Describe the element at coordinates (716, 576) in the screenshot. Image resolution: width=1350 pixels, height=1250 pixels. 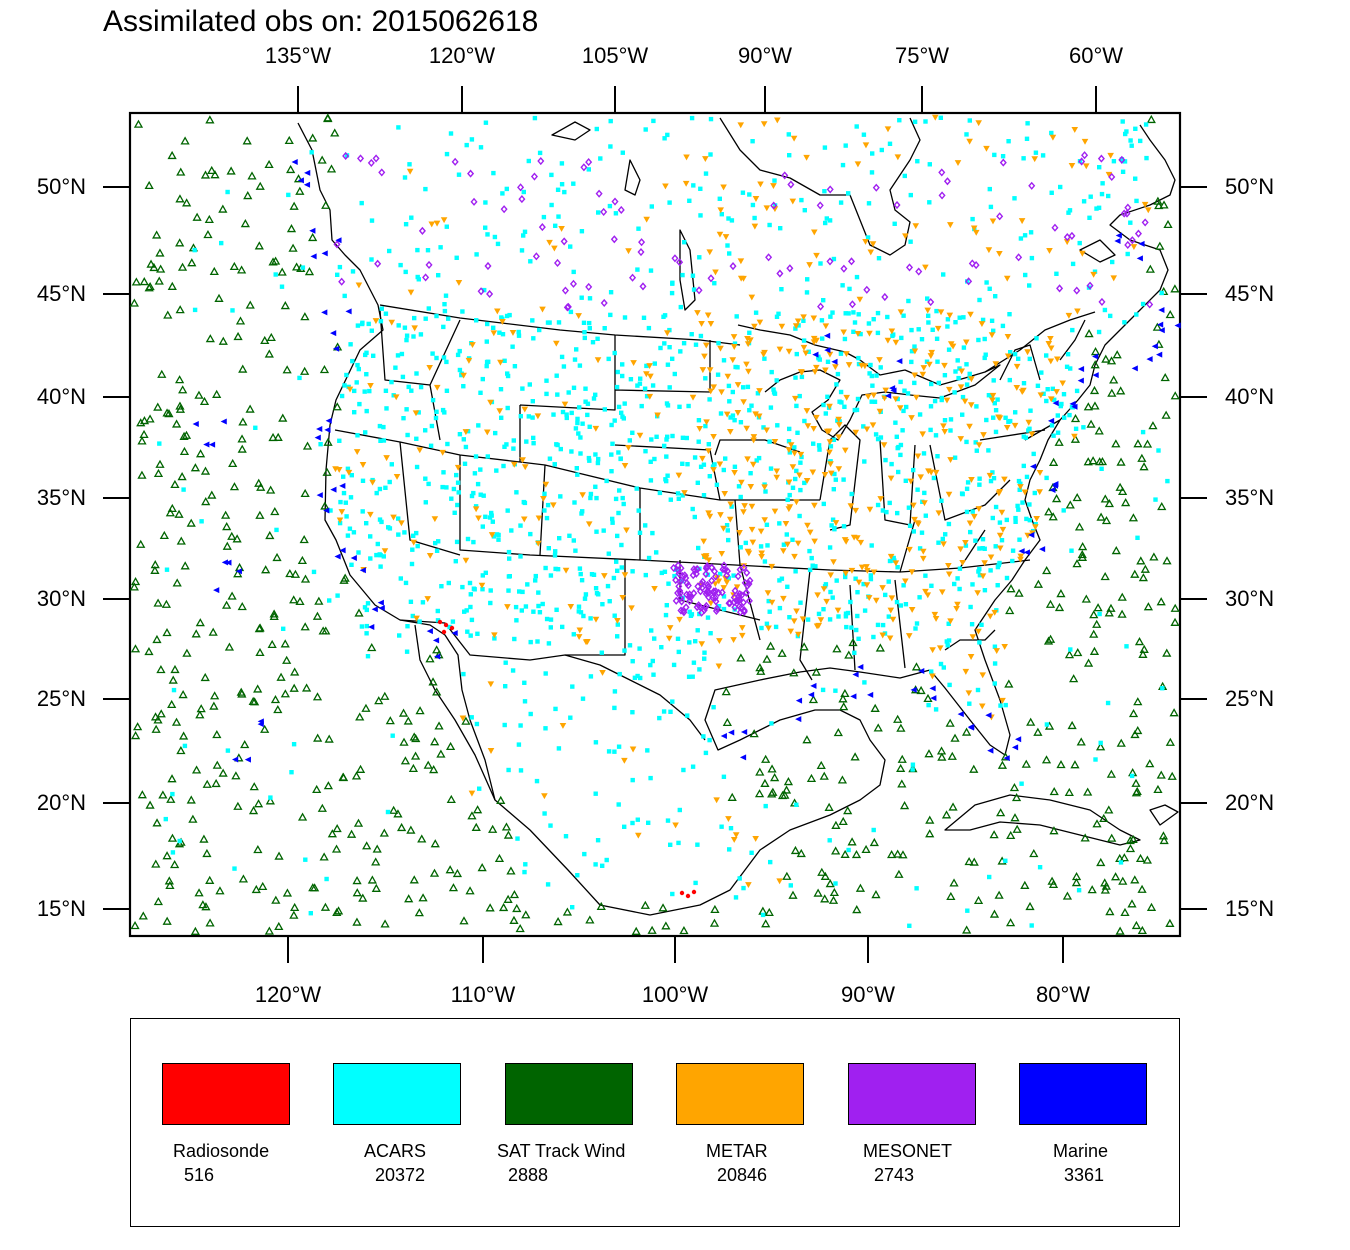
I see `mesonet-point` at that location.